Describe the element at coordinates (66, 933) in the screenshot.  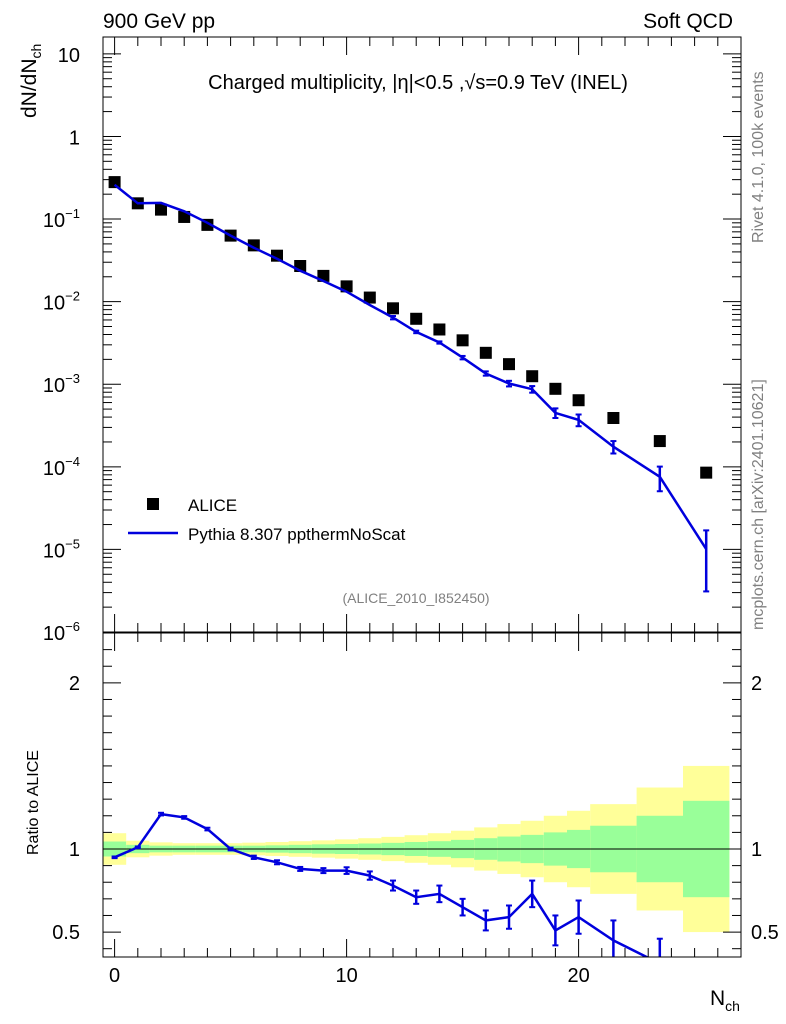
I see `ratio-y-tick-label: 0.5` at that location.